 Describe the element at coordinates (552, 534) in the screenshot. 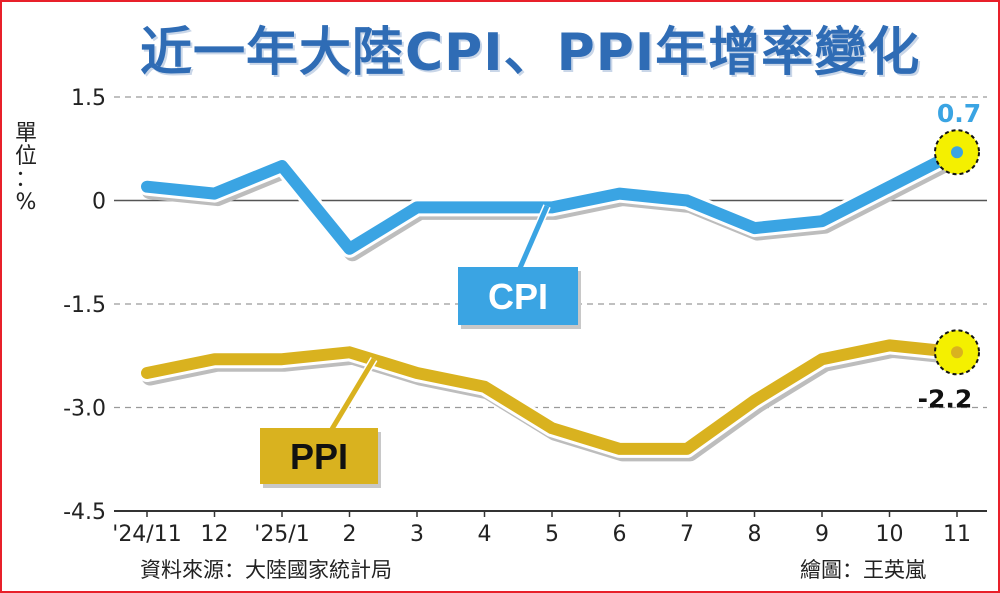

I see `x-tick-label: 5` at that location.